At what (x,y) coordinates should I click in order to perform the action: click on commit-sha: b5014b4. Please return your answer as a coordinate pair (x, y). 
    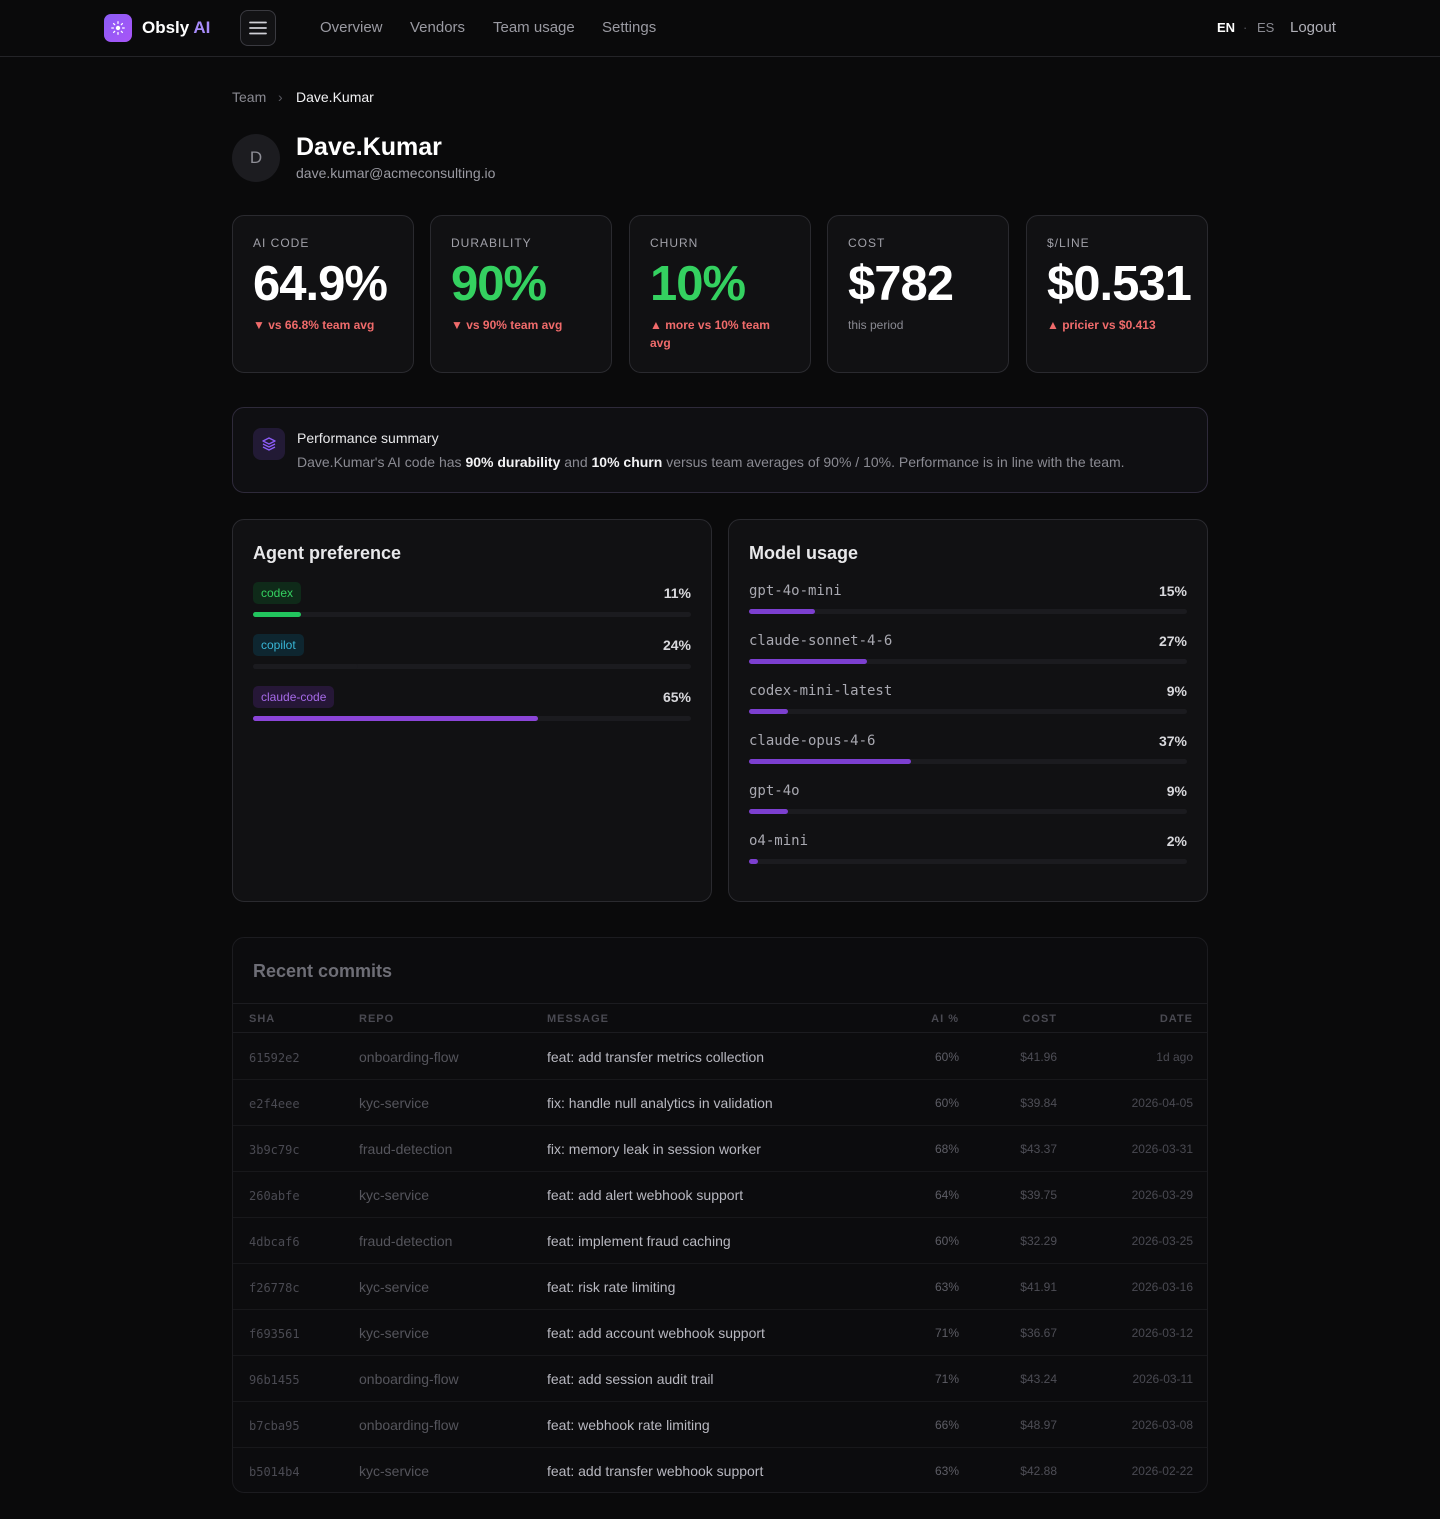
    Looking at the image, I should click on (274, 1472).